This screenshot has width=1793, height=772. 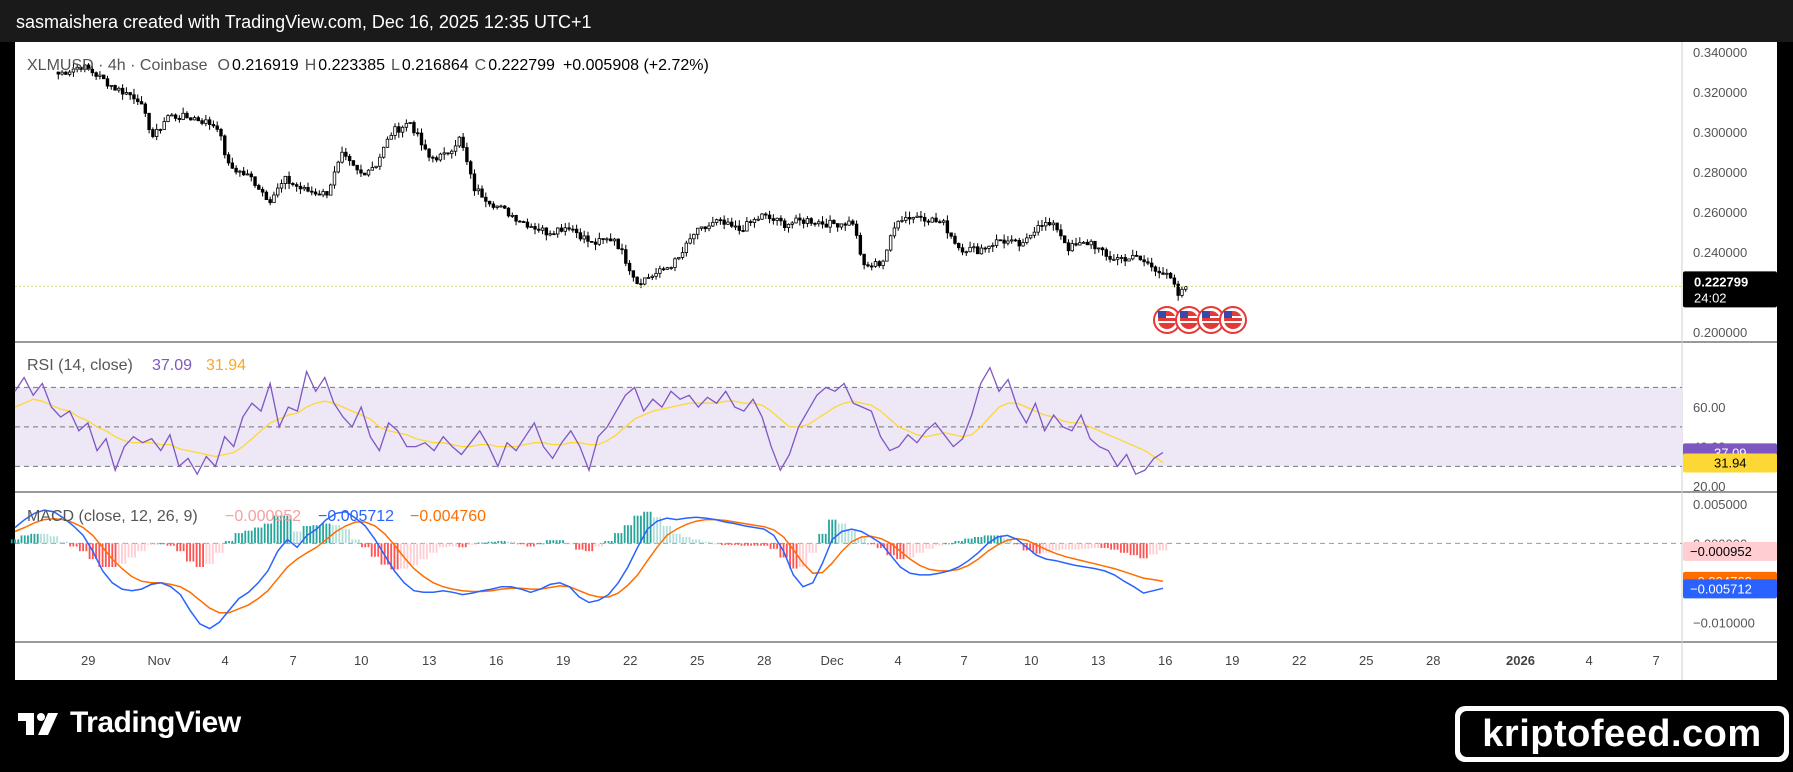 I want to click on price-axis-tick: 0.280000, so click(x=1720, y=172).